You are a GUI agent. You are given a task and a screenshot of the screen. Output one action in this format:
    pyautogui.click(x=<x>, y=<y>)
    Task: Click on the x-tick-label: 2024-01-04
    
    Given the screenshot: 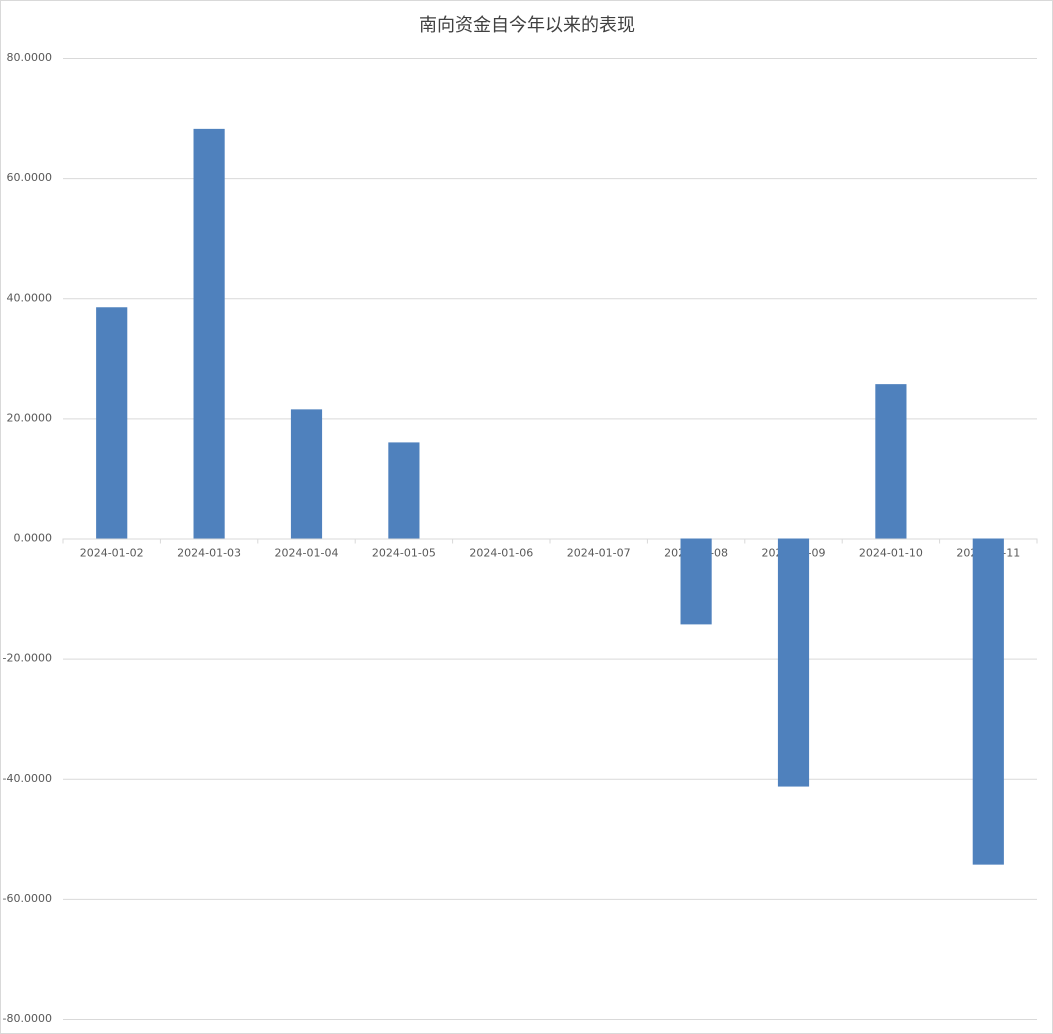 What is the action you would take?
    pyautogui.click(x=307, y=553)
    